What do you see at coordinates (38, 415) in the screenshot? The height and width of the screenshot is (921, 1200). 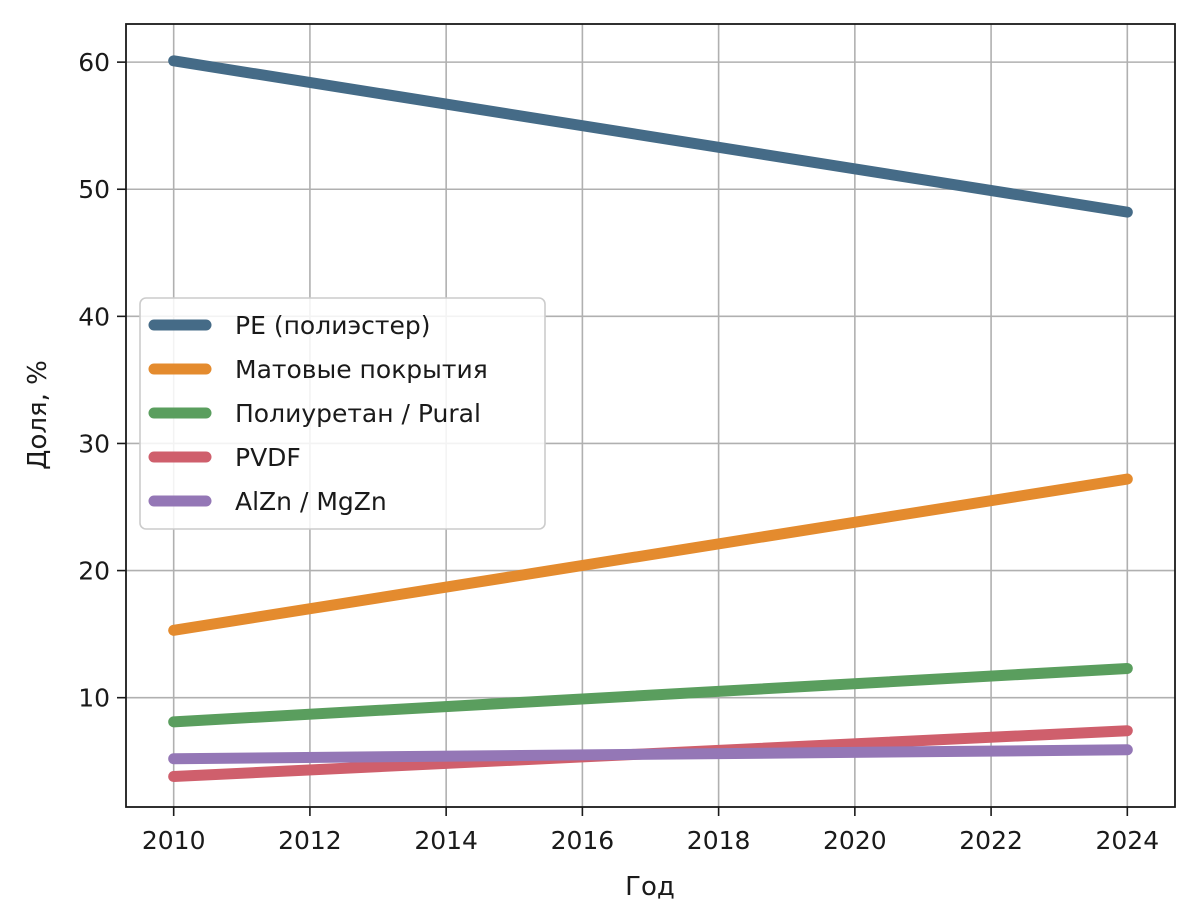 I see `y-axis-title: Доля, %` at bounding box center [38, 415].